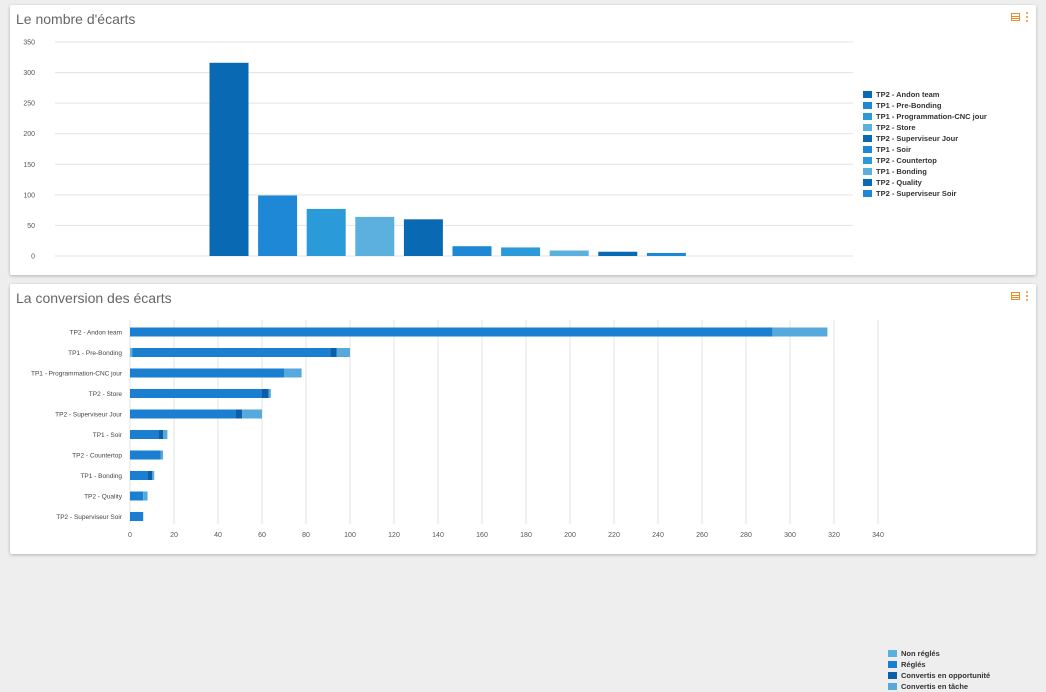 The width and height of the screenshot is (1046, 692). What do you see at coordinates (350, 535) in the screenshot?
I see `x-tick-label: 100` at bounding box center [350, 535].